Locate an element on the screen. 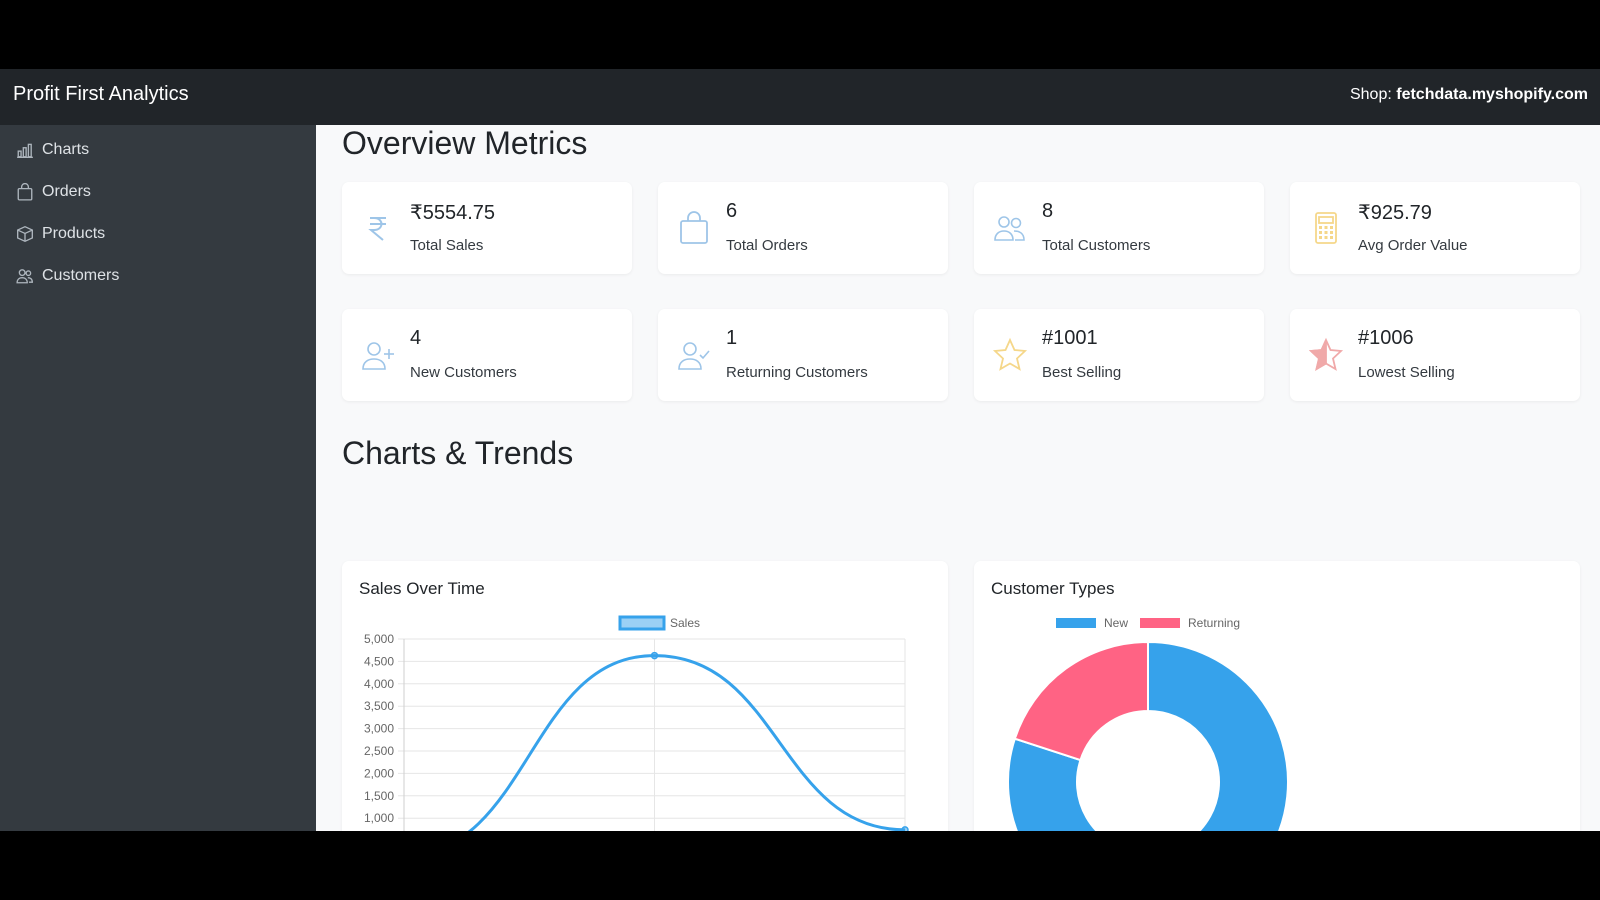 The height and width of the screenshot is (900, 1600). section-title-overview: Overview Metrics is located at coordinates (465, 143).